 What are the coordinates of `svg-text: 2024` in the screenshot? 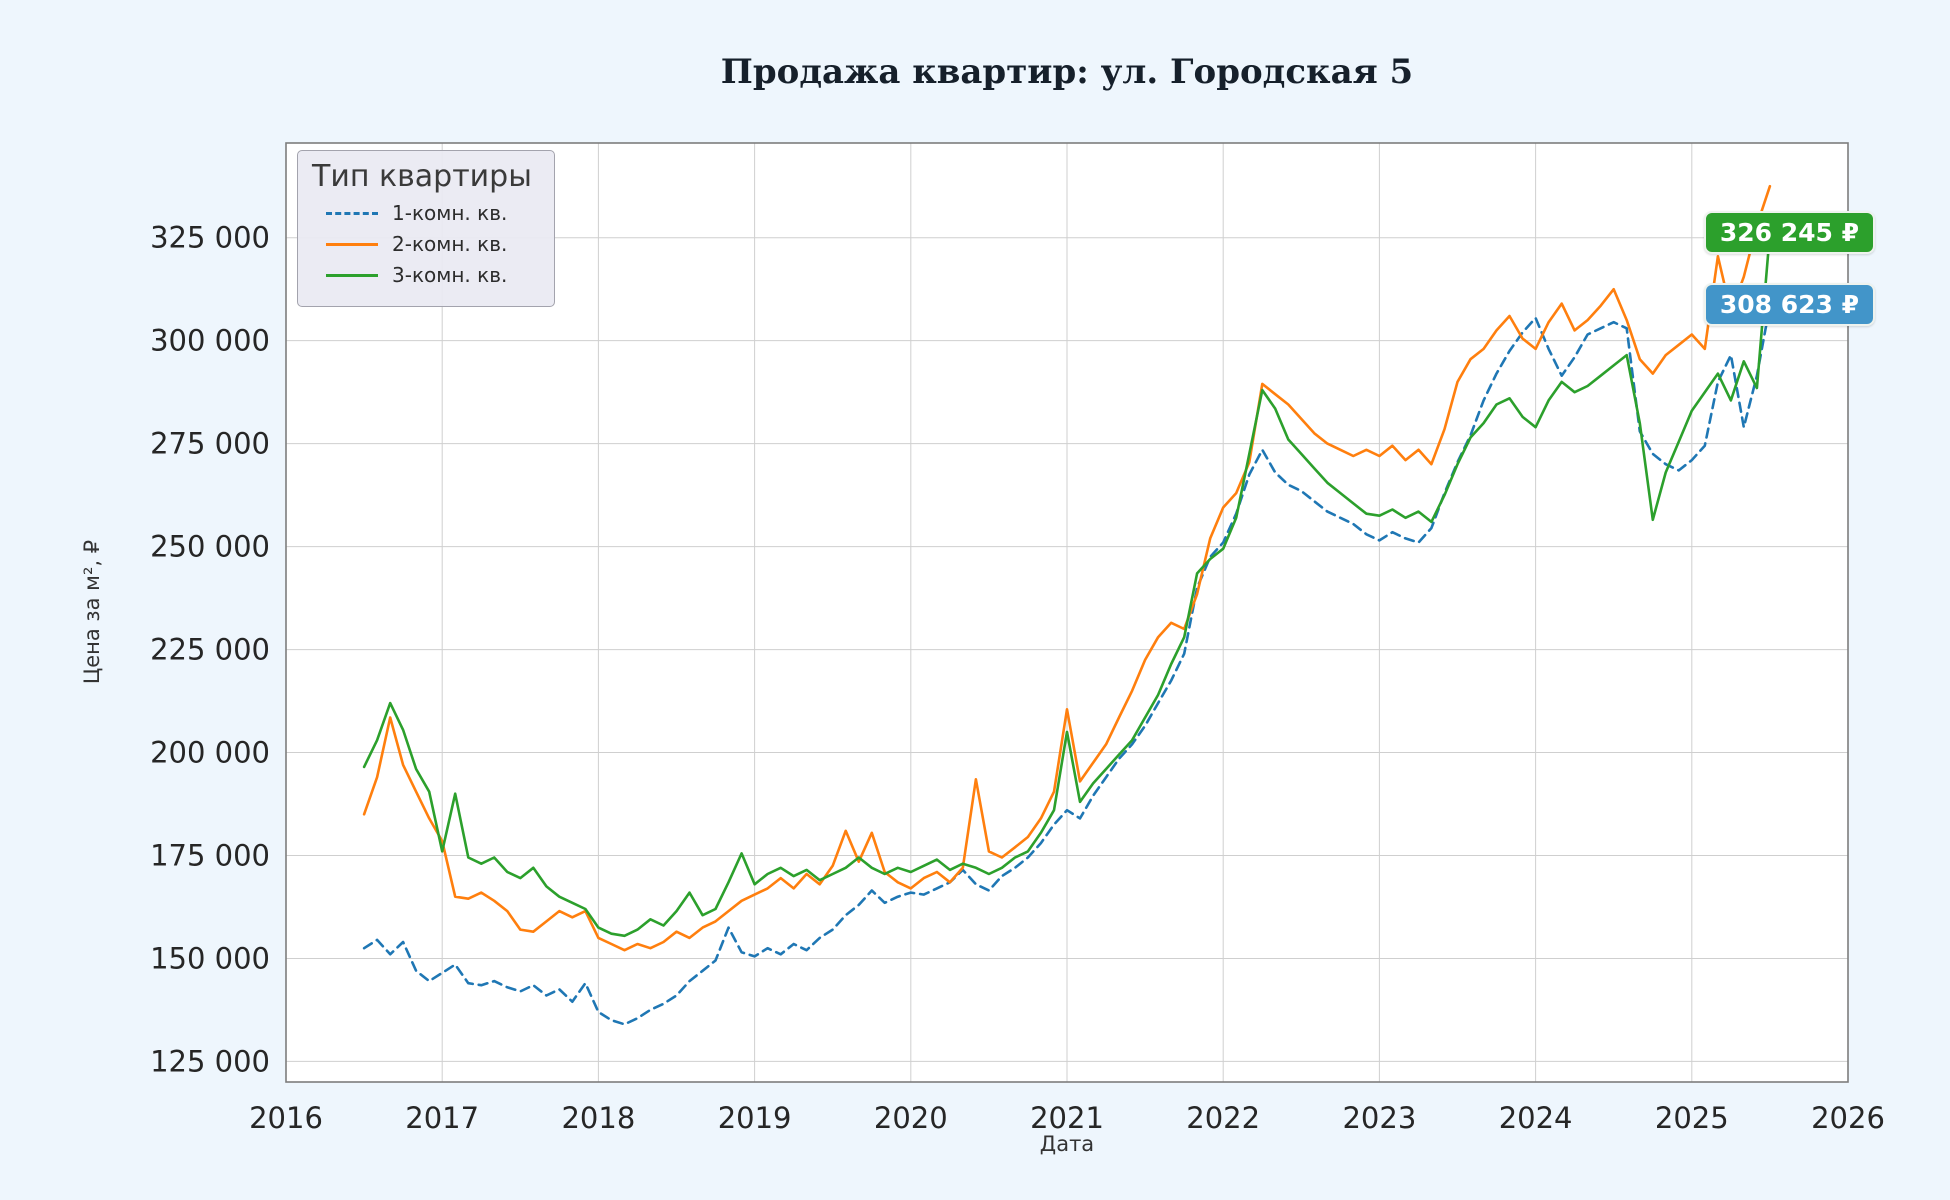 It's located at (1536, 1118).